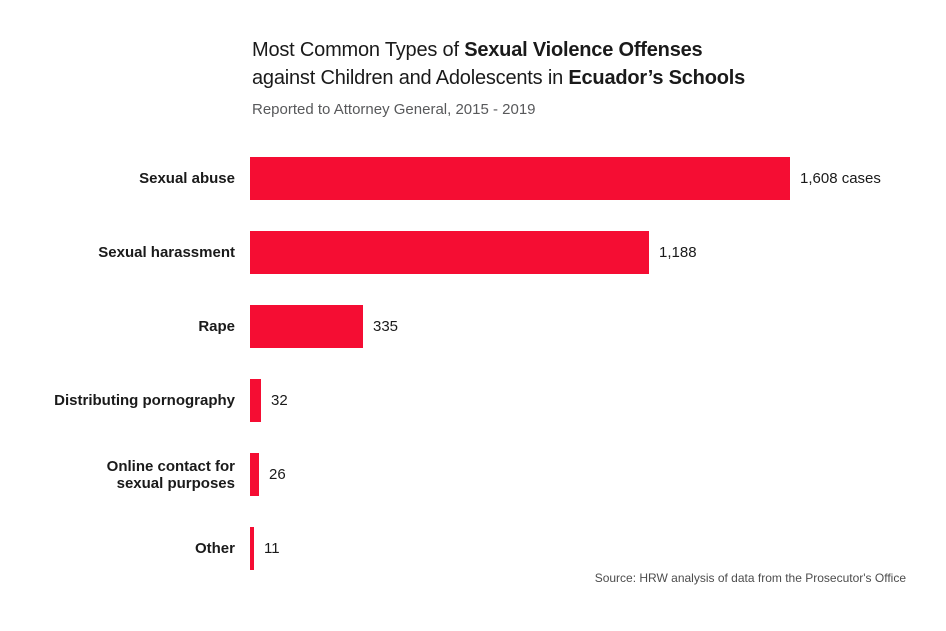  Describe the element at coordinates (473, 474) in the screenshot. I see `bar-row: Online contact for sexual purposes 26` at that location.